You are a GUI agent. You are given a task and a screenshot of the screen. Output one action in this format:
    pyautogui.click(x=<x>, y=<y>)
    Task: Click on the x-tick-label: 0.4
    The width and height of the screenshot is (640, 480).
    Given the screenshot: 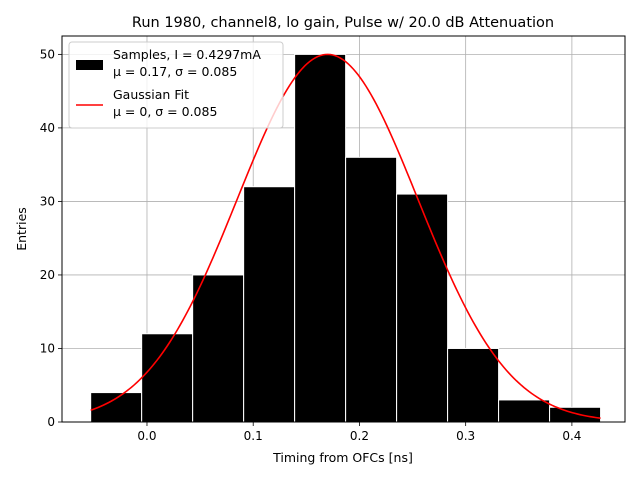 What is the action you would take?
    pyautogui.click(x=571, y=436)
    